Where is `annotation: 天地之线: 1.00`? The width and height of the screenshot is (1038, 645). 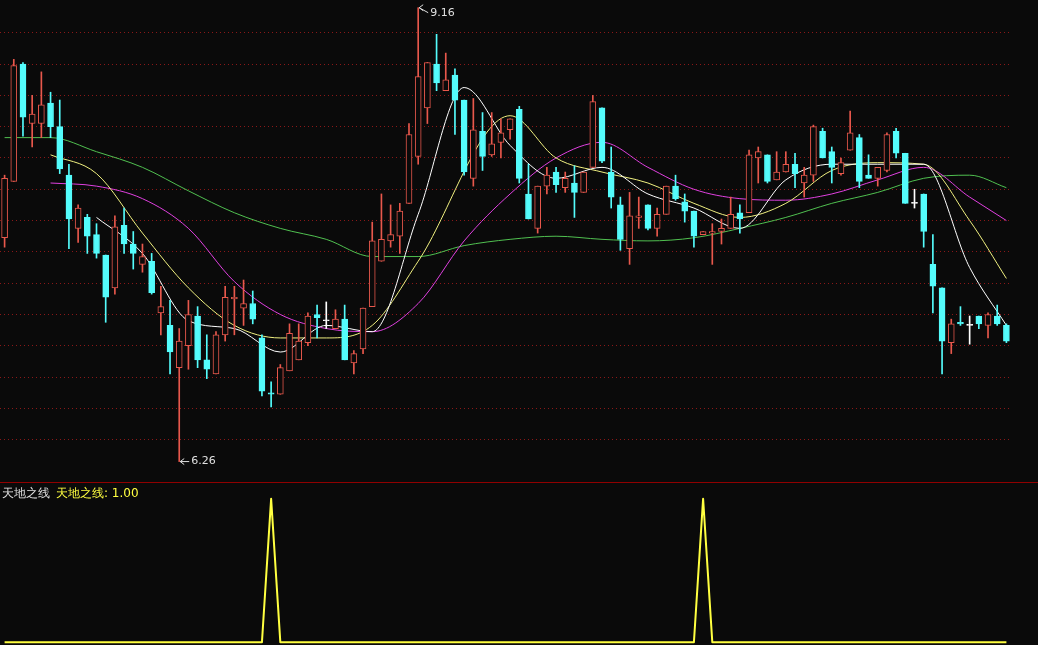
annotation: 天地之线: 1.00 is located at coordinates (97, 493).